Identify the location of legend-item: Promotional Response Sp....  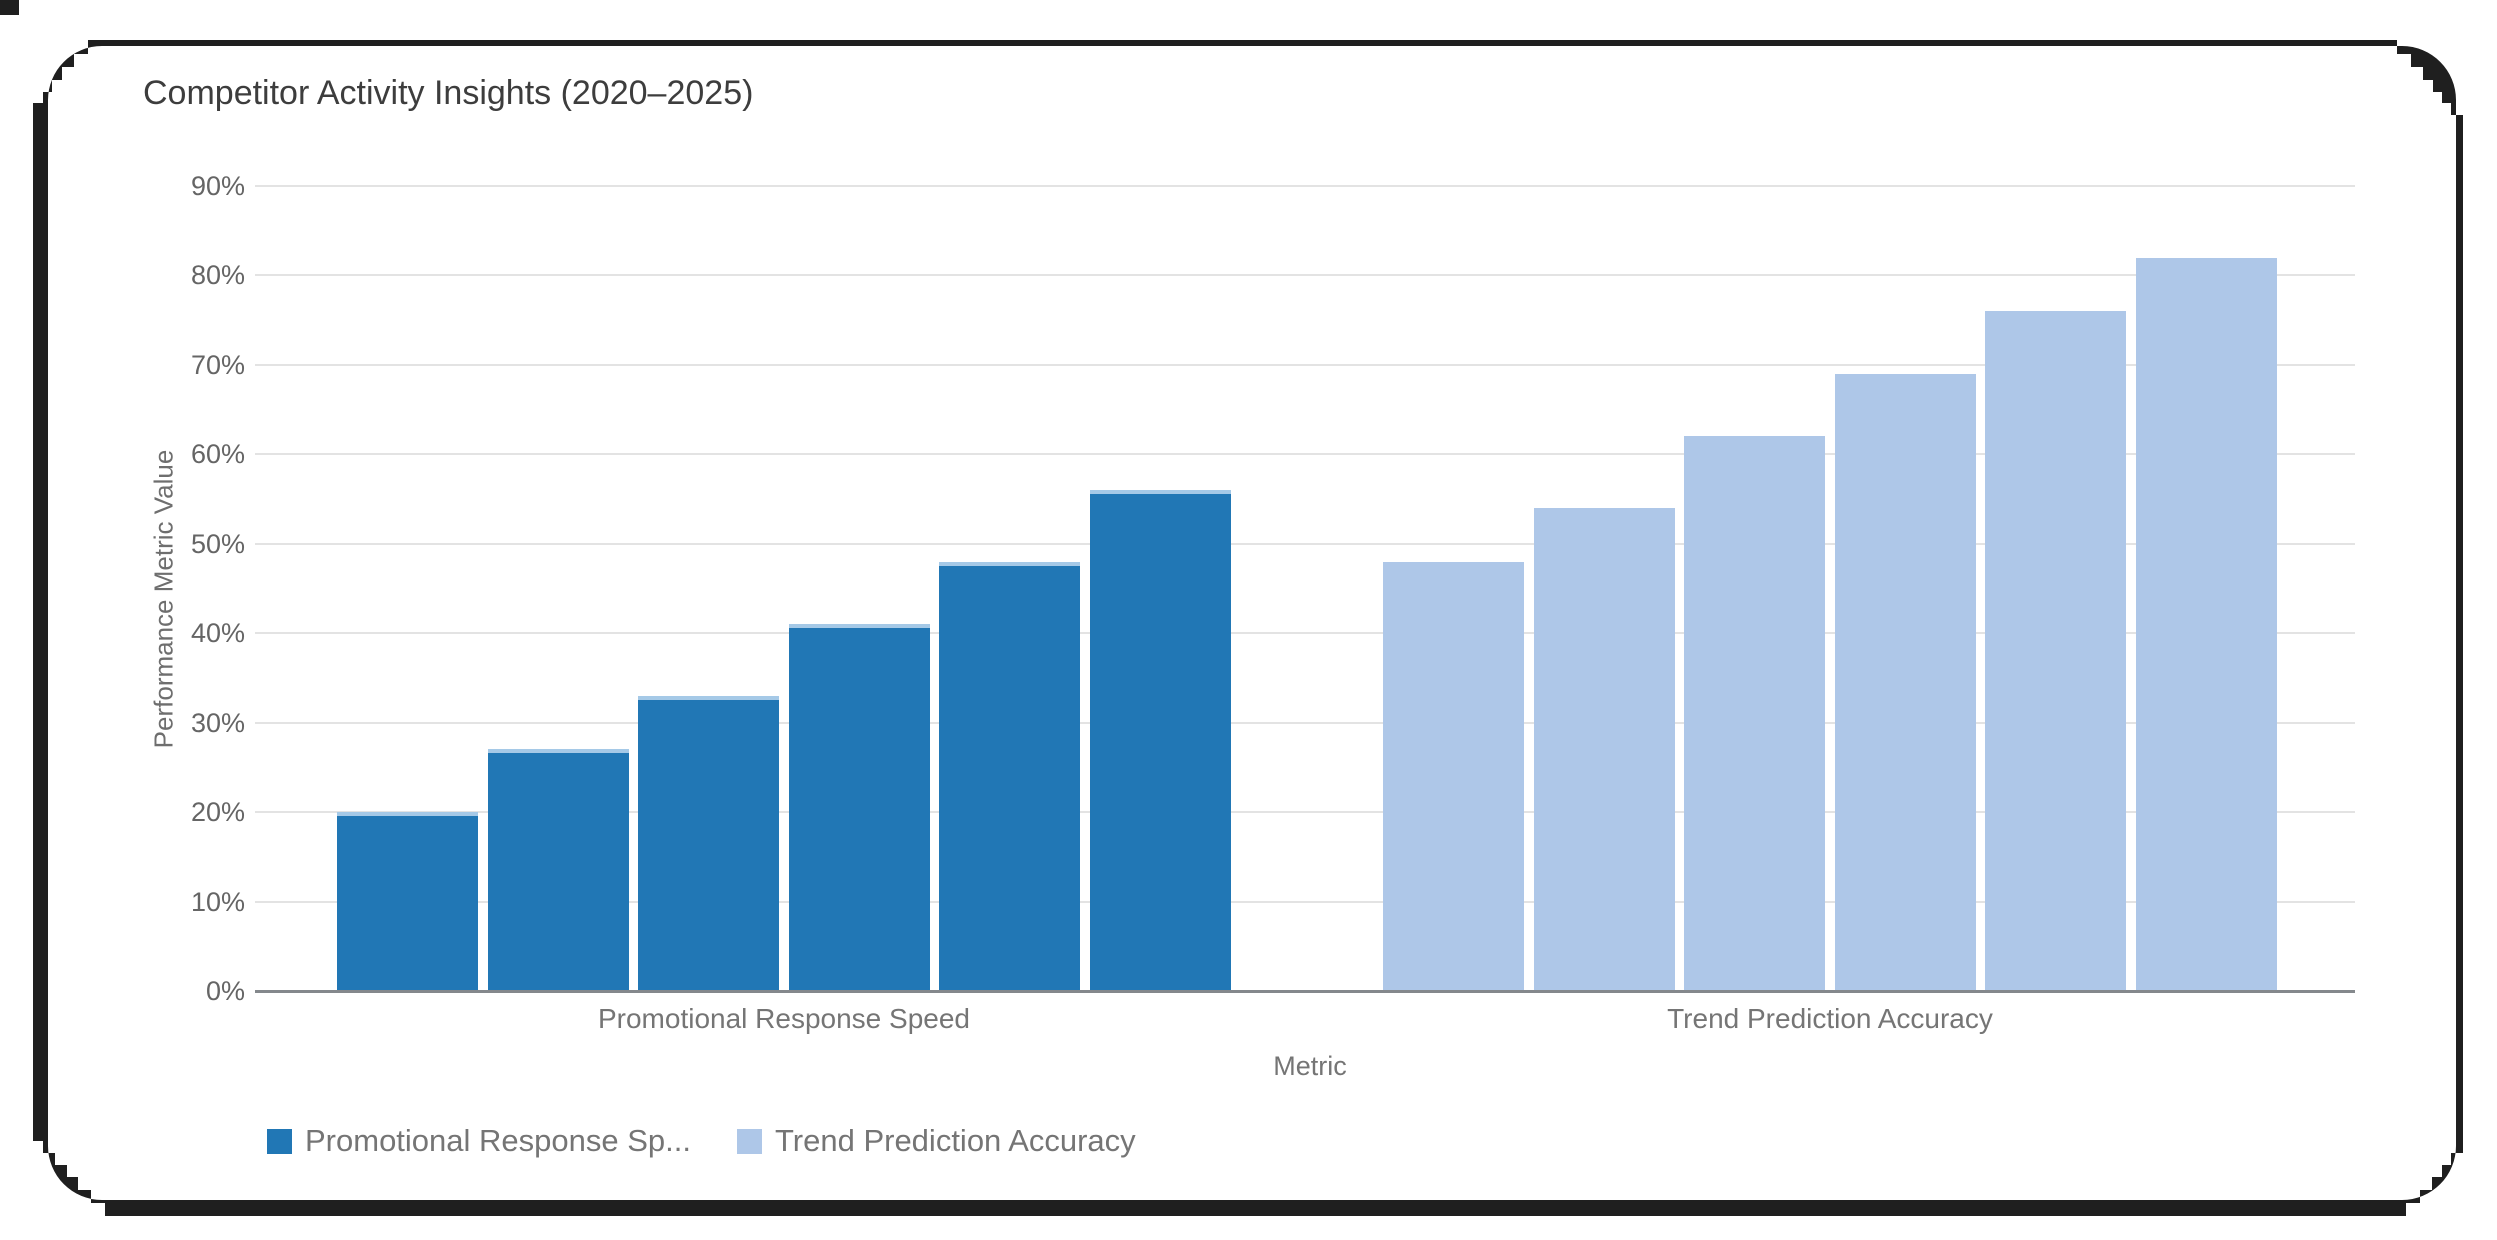
(479, 1141).